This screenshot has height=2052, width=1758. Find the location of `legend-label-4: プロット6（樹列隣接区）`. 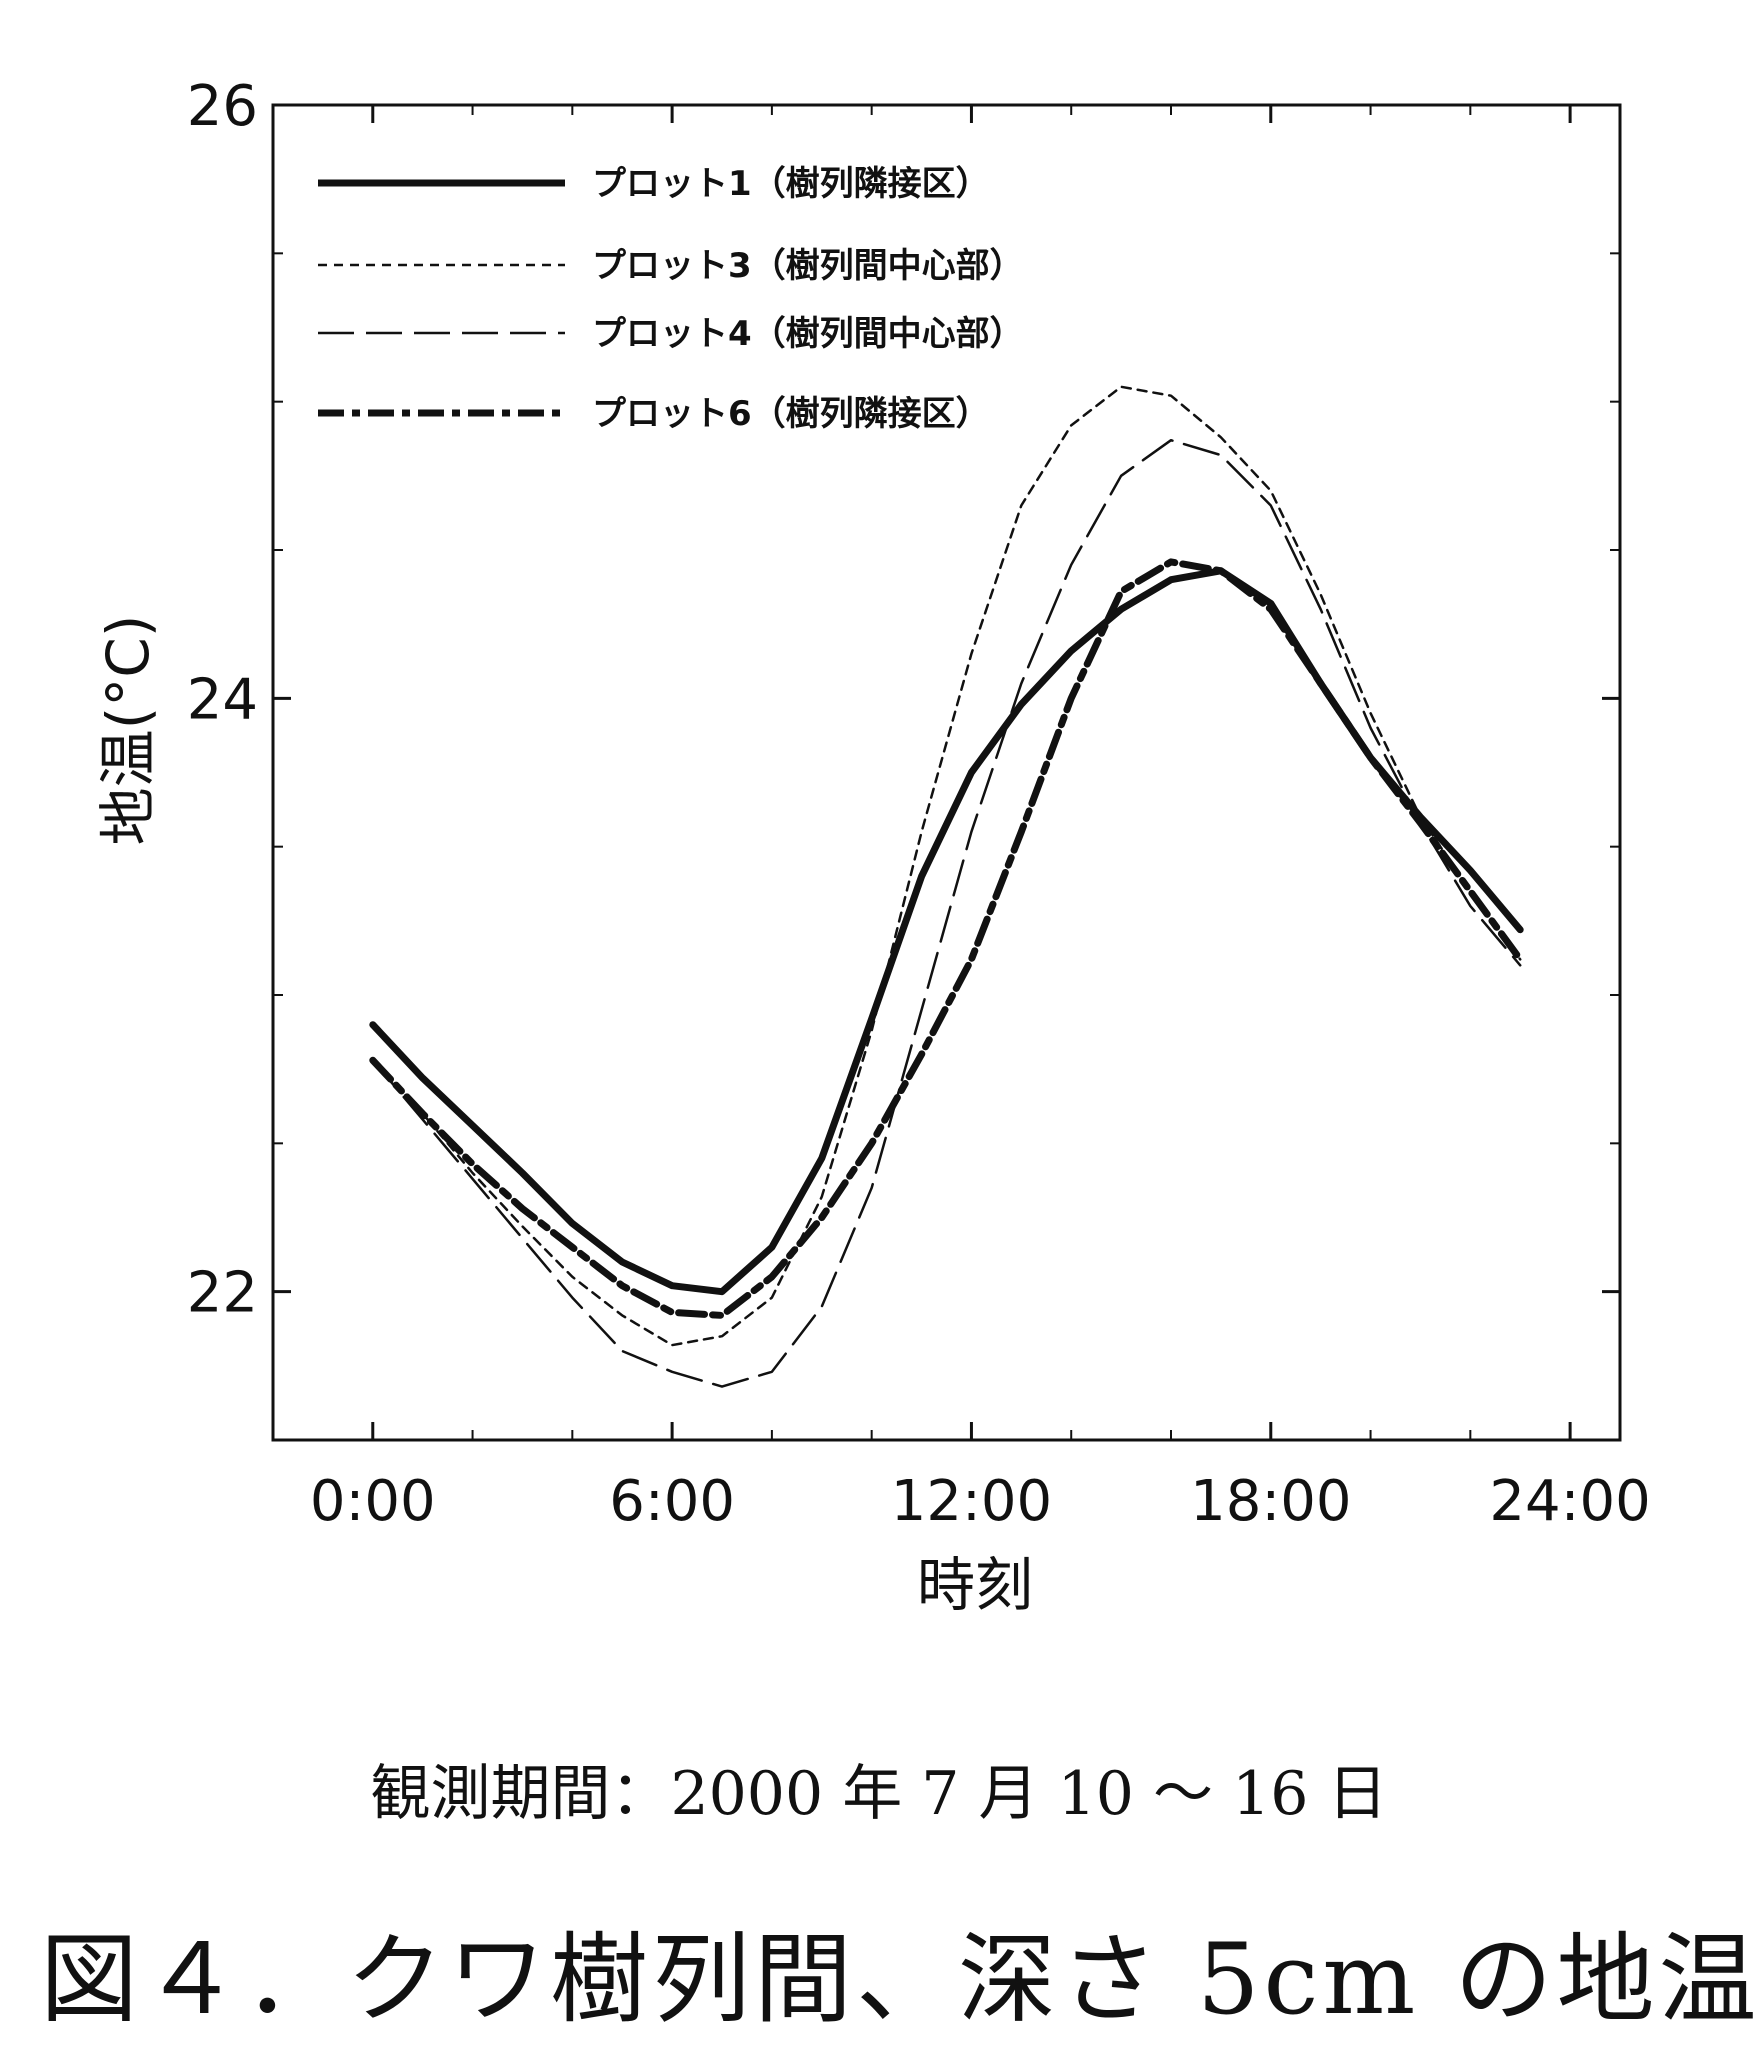

legend-label-4: プロット6（樹列隣接区） is located at coordinates (791, 414).